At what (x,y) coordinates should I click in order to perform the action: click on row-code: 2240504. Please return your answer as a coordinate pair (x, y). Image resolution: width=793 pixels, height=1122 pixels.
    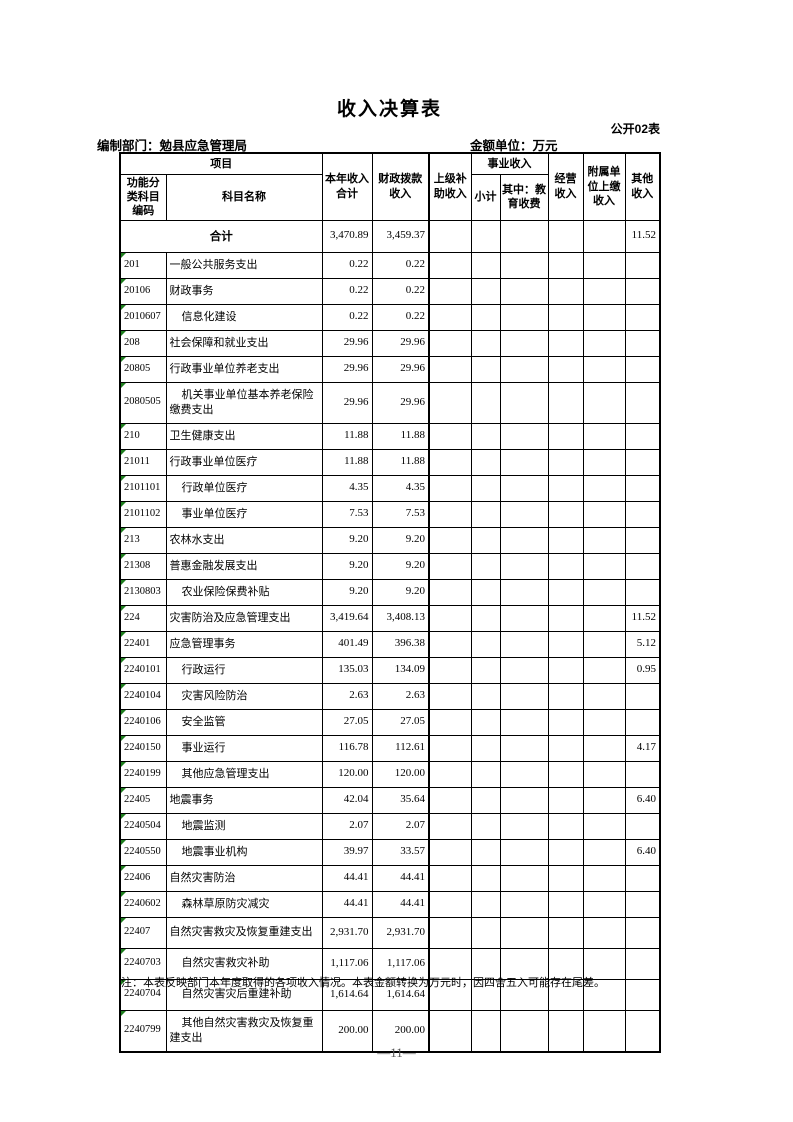
    Looking at the image, I should click on (143, 826).